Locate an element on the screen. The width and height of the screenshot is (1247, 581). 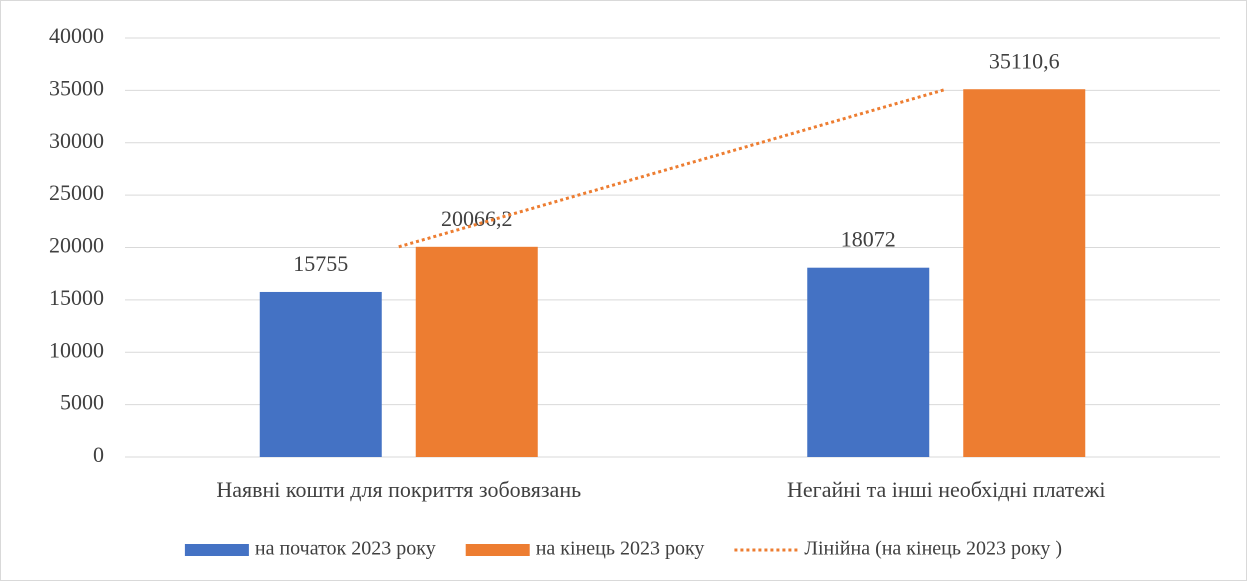
legend-label: Лінійна (на кінець 2023 року ) is located at coordinates (933, 549).